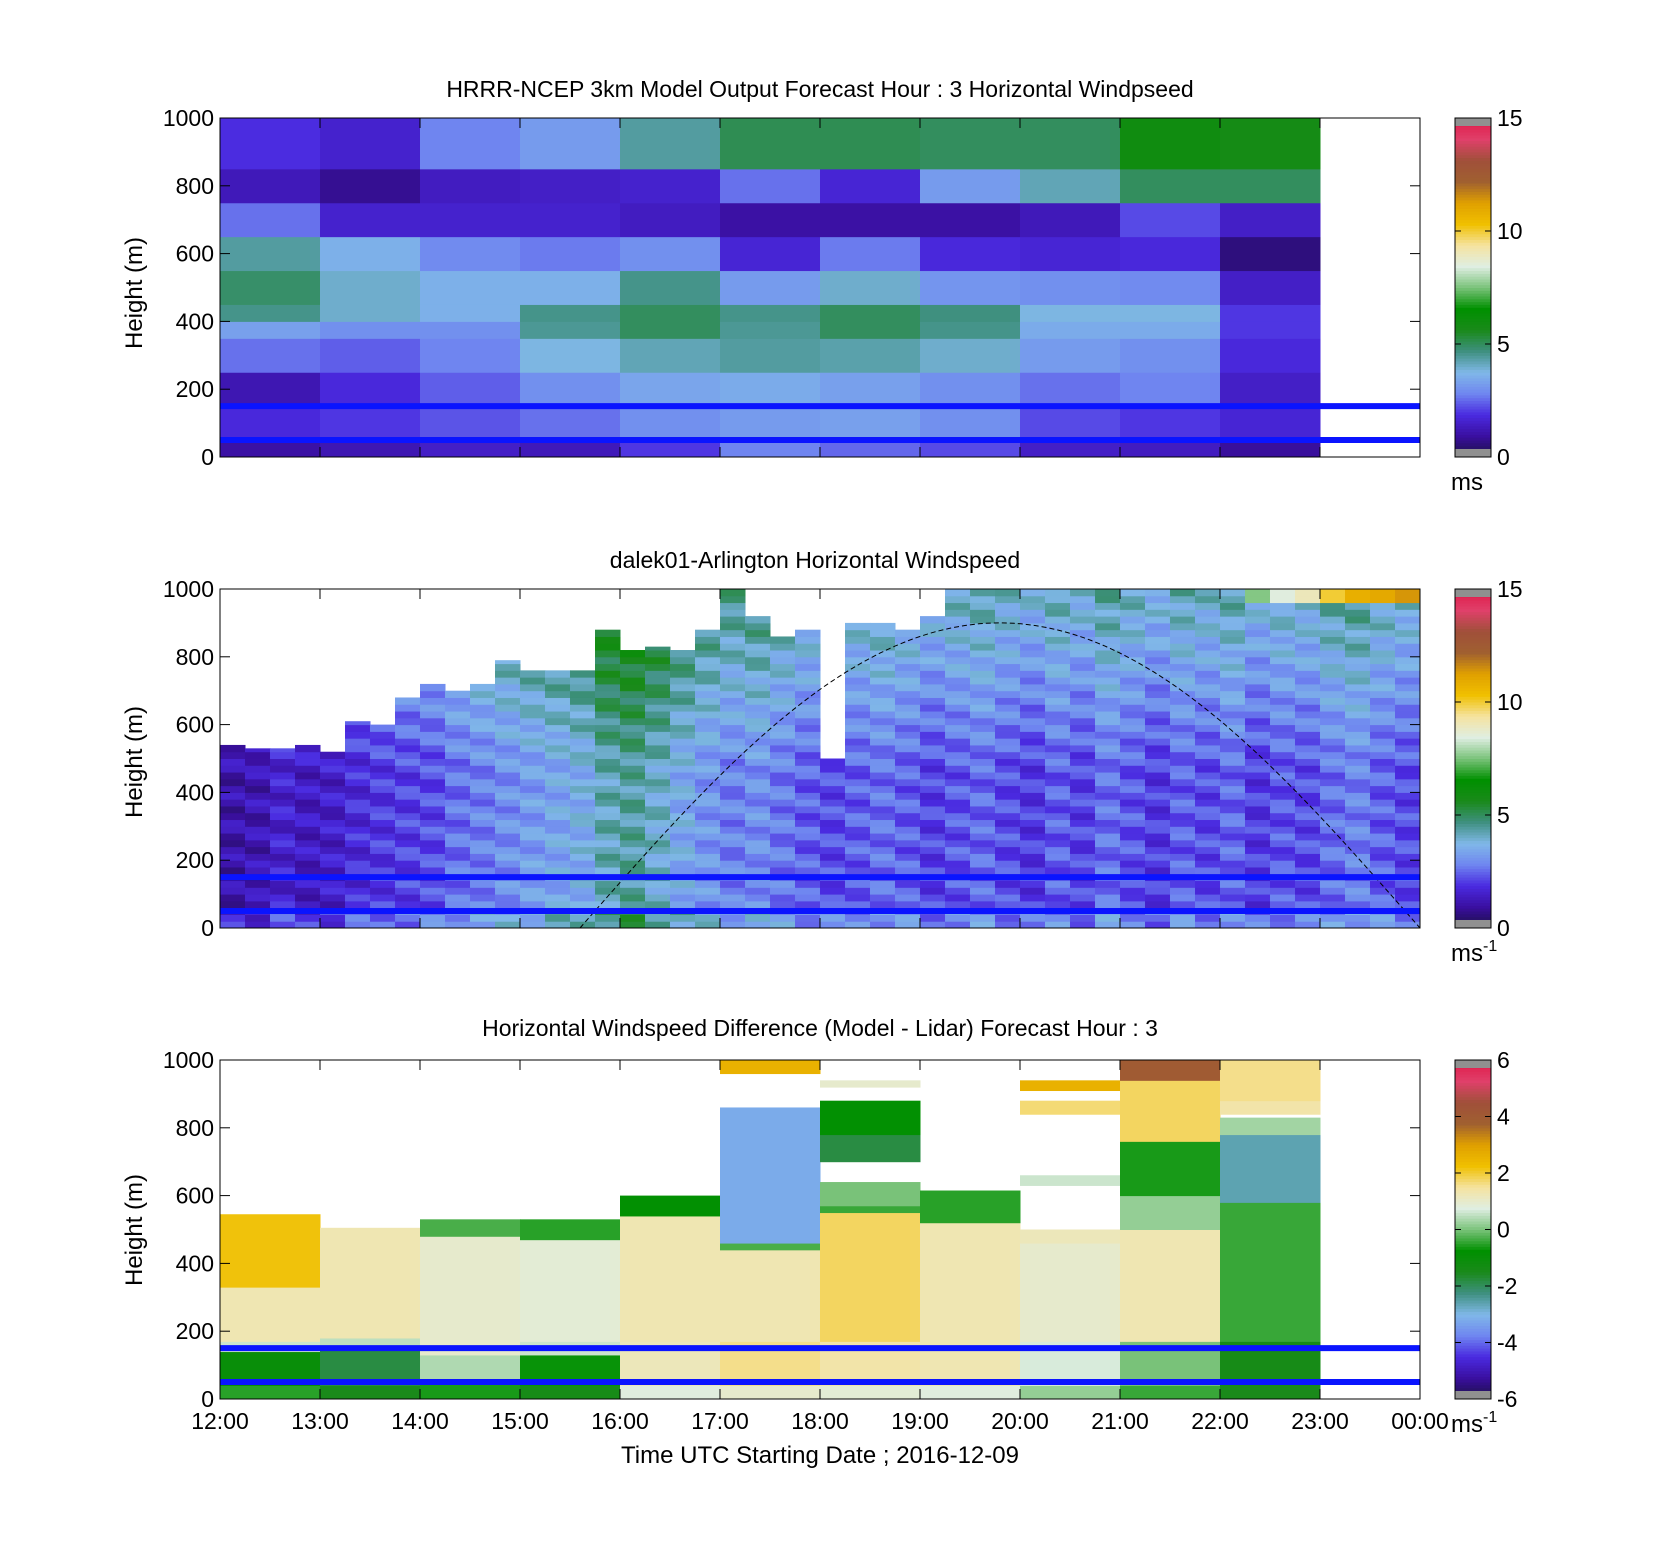 This screenshot has width=1680, height=1561. What do you see at coordinates (188, 1060) in the screenshot?
I see `y-tick-label: 1000` at bounding box center [188, 1060].